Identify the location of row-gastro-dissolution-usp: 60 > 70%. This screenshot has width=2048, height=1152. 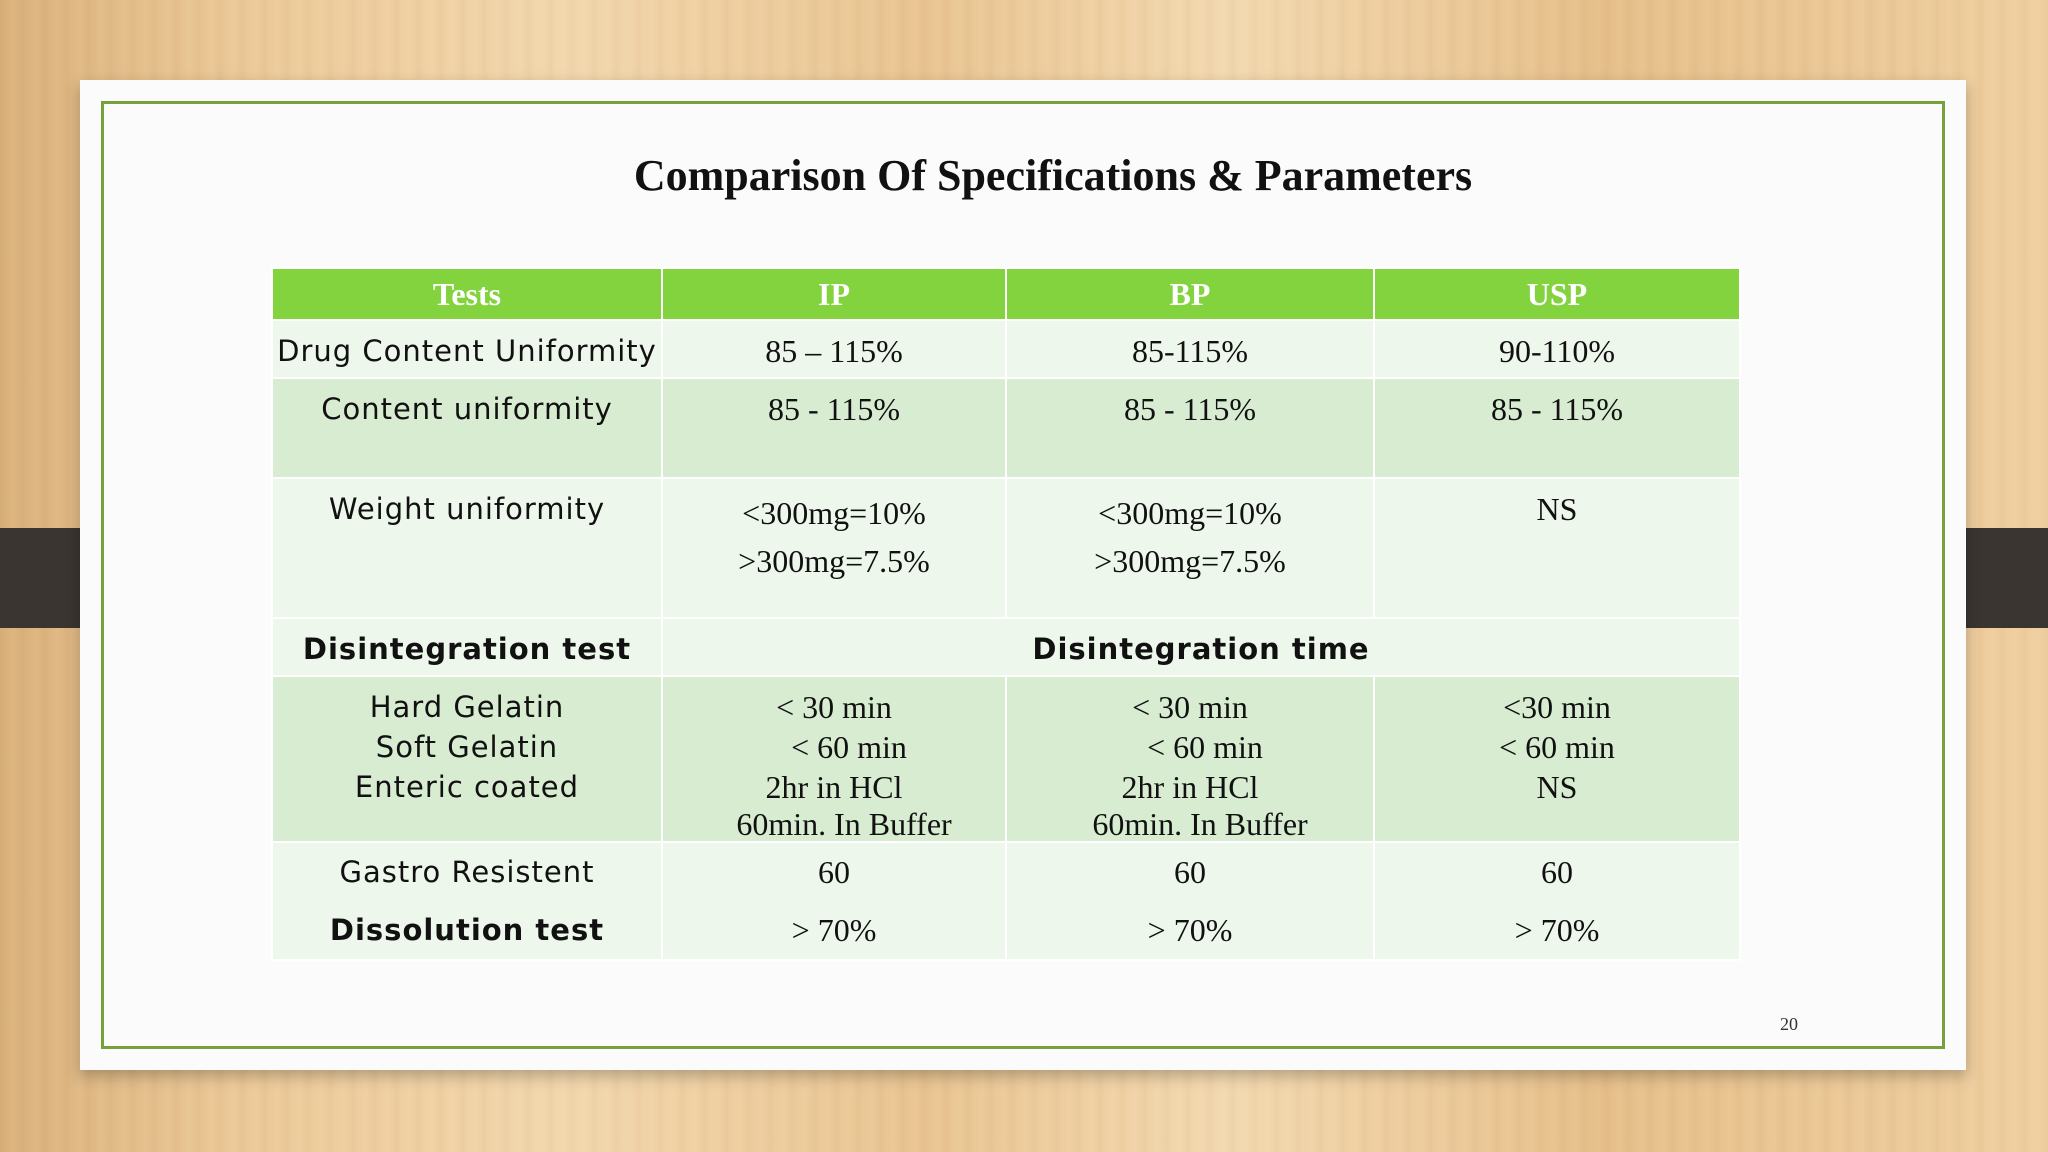
(1557, 901).